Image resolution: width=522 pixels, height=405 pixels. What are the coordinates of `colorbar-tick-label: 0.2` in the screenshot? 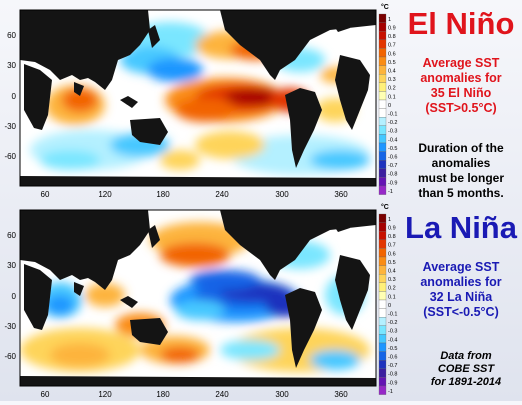 It's located at (392, 289).